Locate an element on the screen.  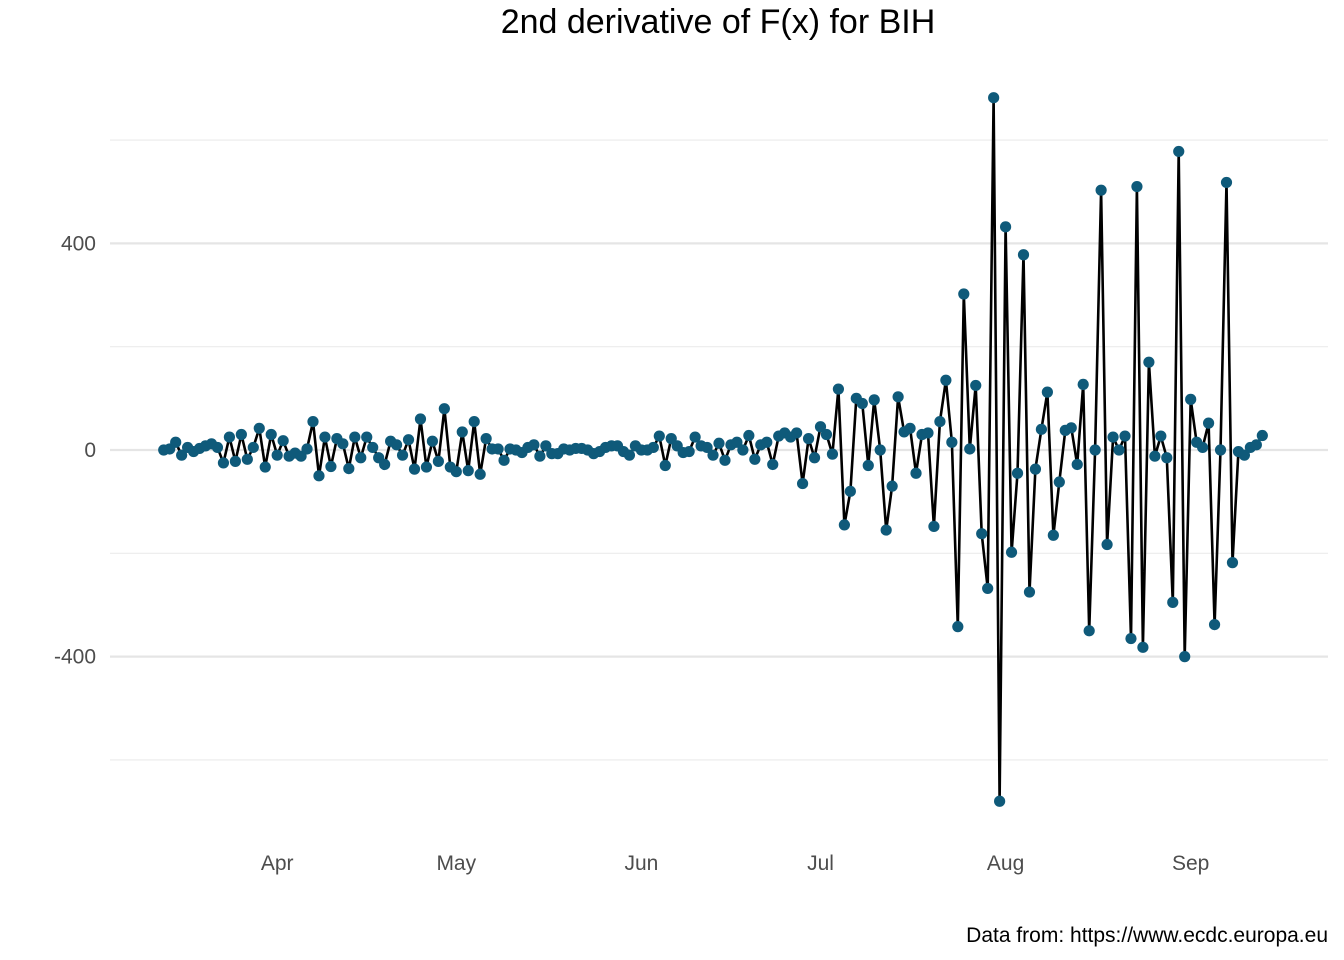
chart-title: 2nd derivative of F(x) for BIH is located at coordinates (718, 22).